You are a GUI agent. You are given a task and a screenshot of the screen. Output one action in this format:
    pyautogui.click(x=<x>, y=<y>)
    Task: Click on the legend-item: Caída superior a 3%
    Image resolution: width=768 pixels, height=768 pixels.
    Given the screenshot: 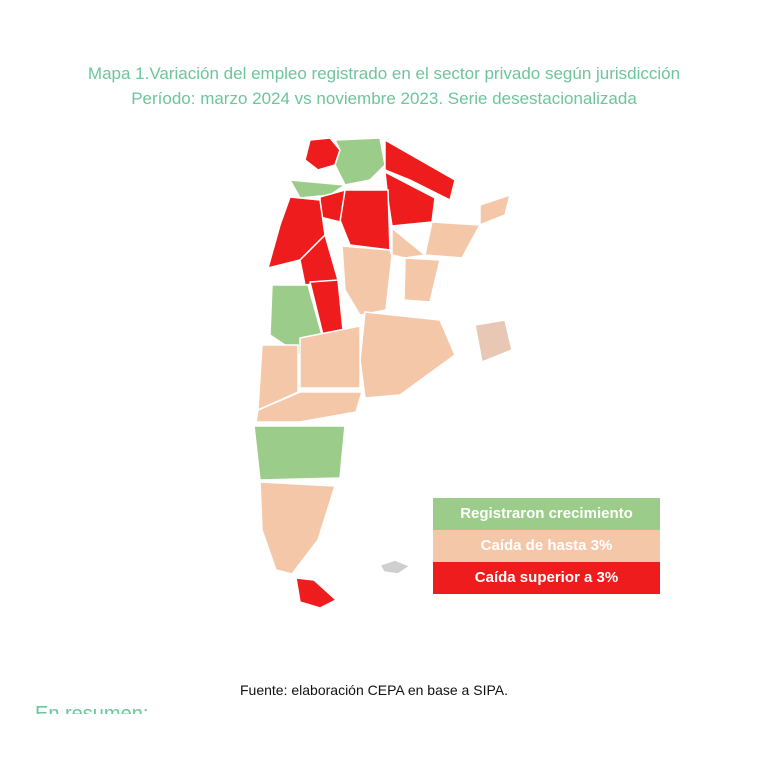 What is the action you would take?
    pyautogui.click(x=546, y=578)
    